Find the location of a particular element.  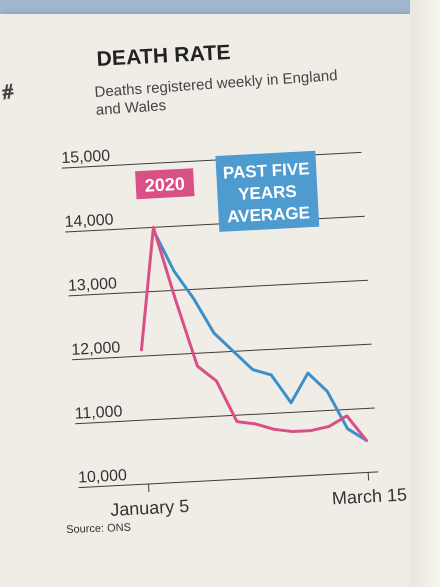

legend-2020-label: 2020 is located at coordinates (164, 185).